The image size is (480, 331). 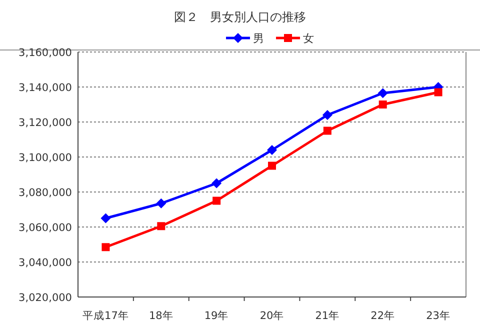 What do you see at coordinates (45, 158) in the screenshot?
I see `y-tick-label: 3,100,000` at bounding box center [45, 158].